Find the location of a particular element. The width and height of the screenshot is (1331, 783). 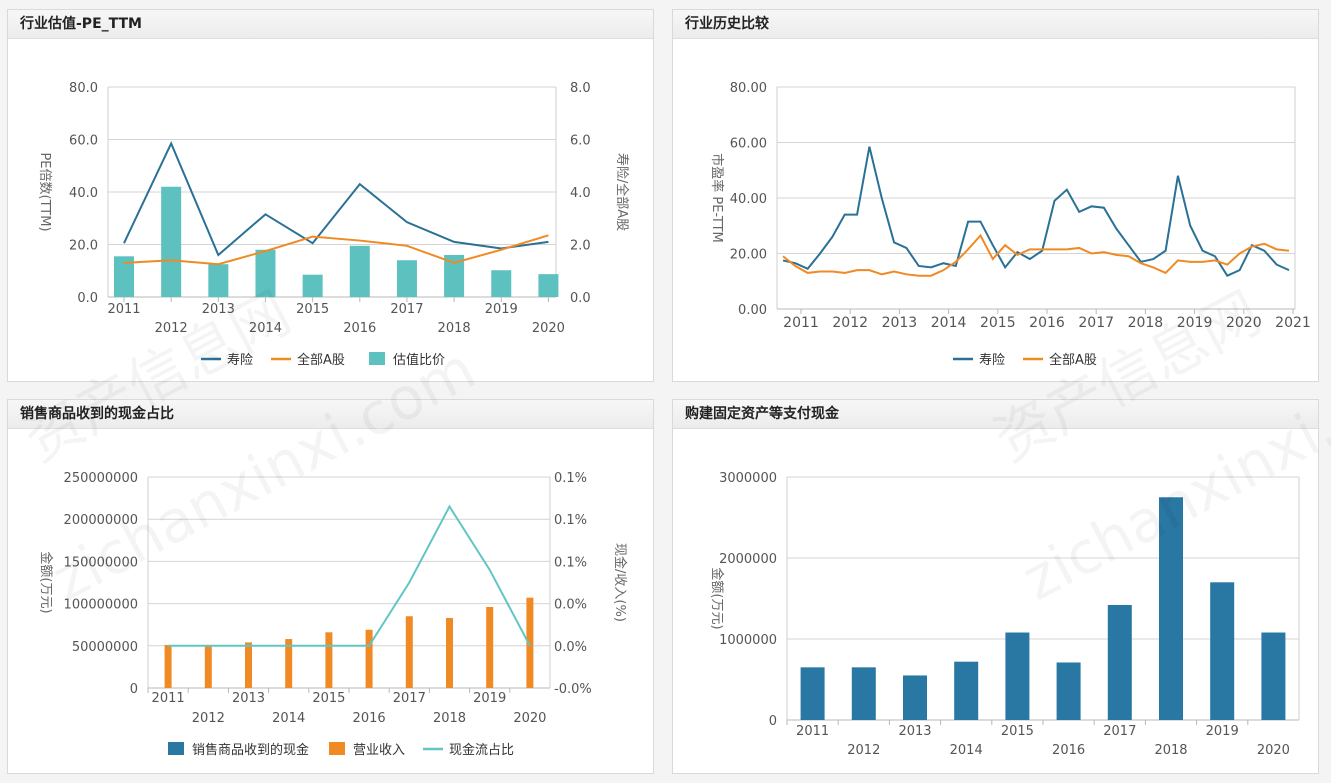

y-tick-label: 40.00 is located at coordinates (748, 199).